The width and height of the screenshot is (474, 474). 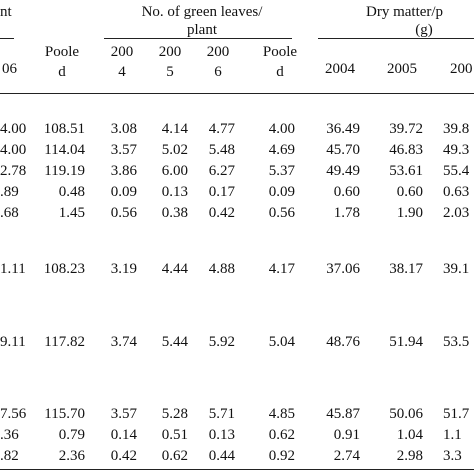 What do you see at coordinates (123, 435) in the screenshot?
I see `table-cell: 0.14` at bounding box center [123, 435].